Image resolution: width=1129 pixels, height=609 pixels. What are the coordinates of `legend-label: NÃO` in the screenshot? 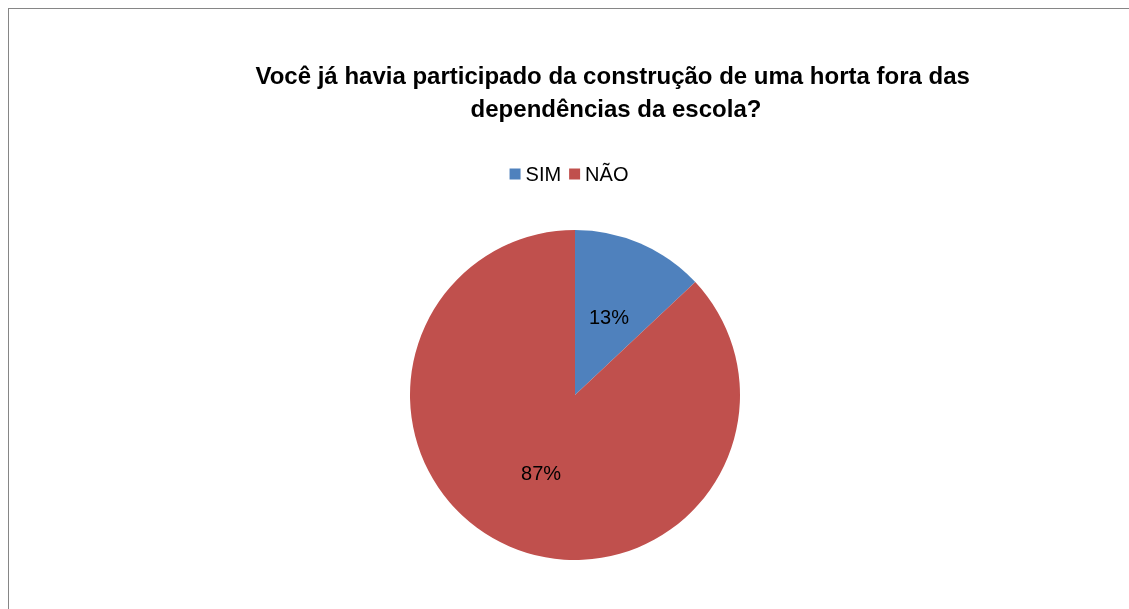 It's located at (607, 173).